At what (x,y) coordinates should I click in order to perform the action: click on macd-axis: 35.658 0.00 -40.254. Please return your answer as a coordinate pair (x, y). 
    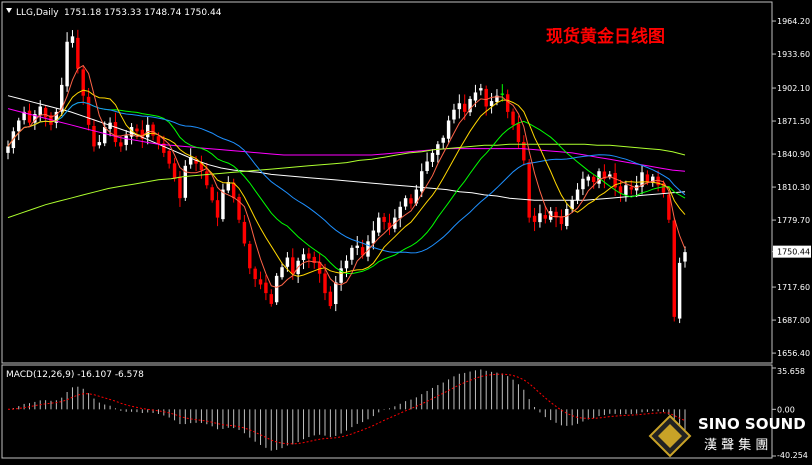
    Looking at the image, I should click on (790, 413).